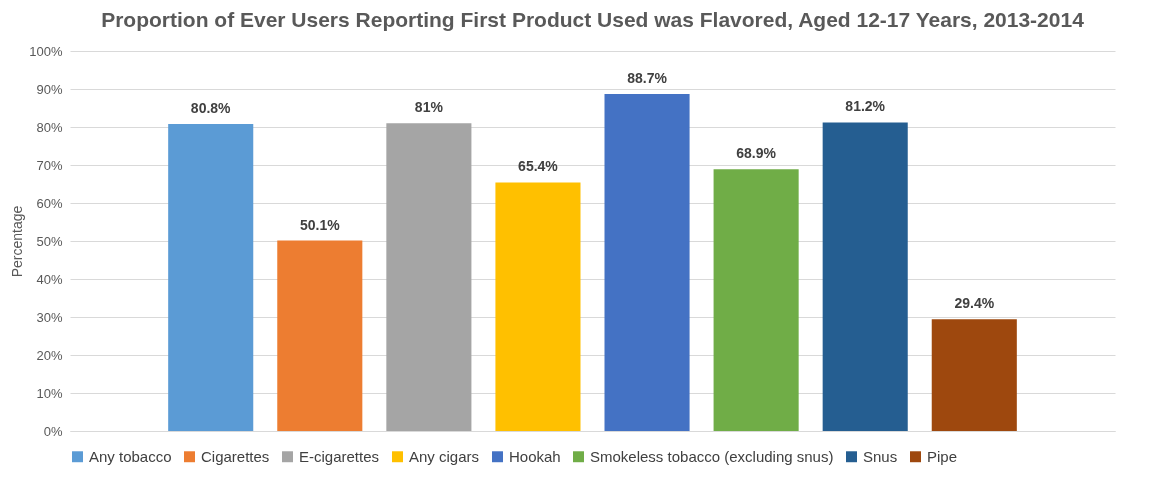  What do you see at coordinates (211, 107) in the screenshot?
I see `data-label: 80.8%` at bounding box center [211, 107].